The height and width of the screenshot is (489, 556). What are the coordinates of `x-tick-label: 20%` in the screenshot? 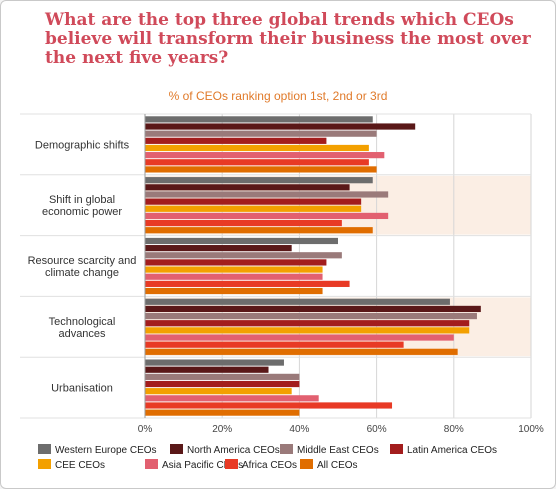 It's located at (222, 429).